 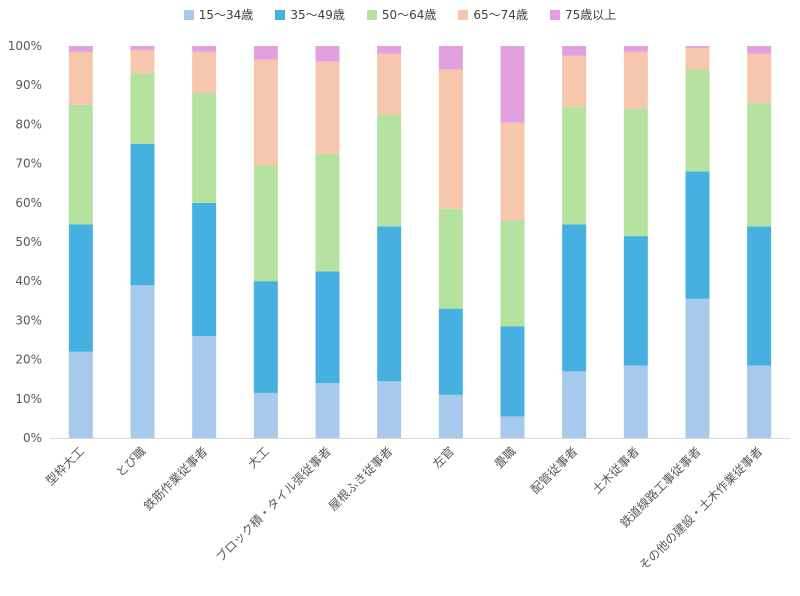 I want to click on y-tick-label: 100%, so click(x=25, y=46).